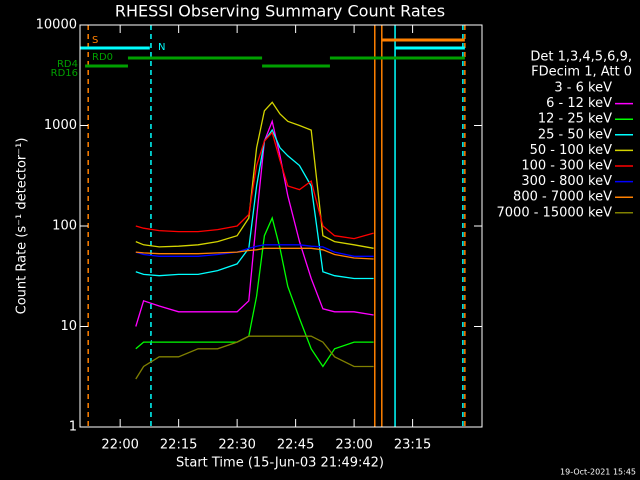 This screenshot has width=640, height=480. What do you see at coordinates (412, 445) in the screenshot?
I see `x-tick-label: 23:15` at bounding box center [412, 445].